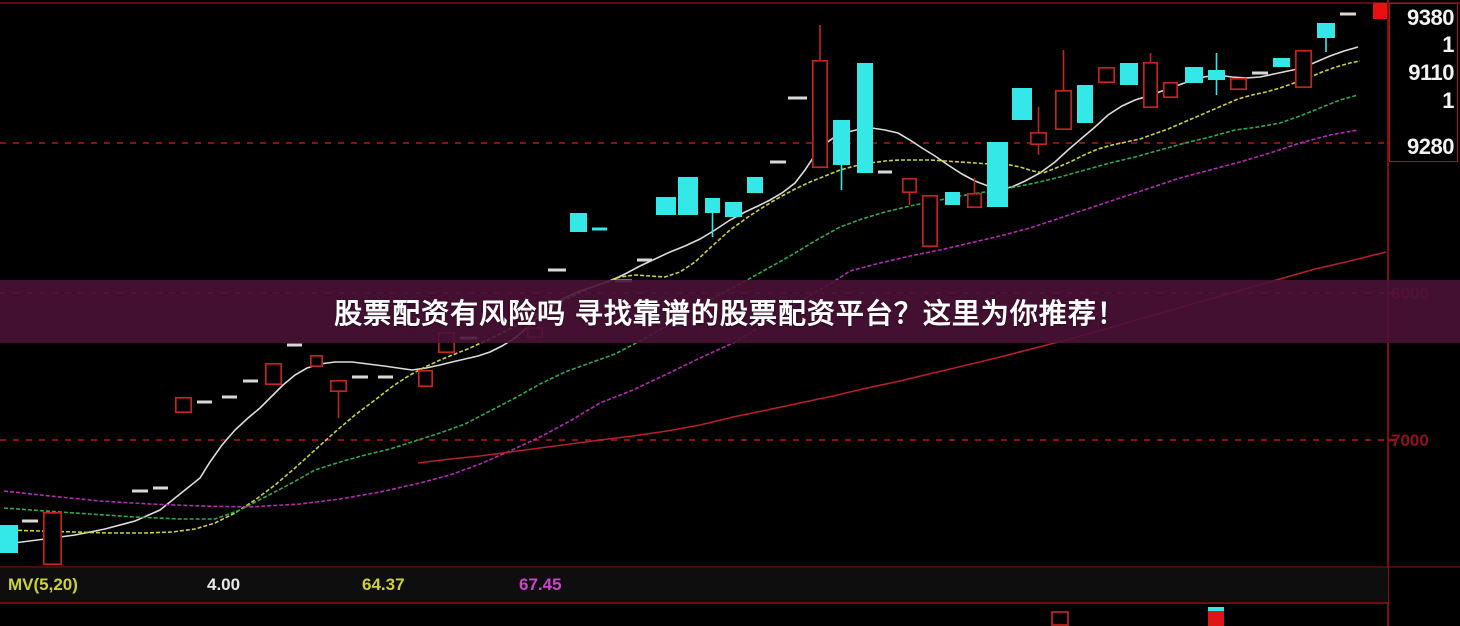  Describe the element at coordinates (694, 585) in the screenshot. I see `indicator-bar: MV(5,20) 4.00 64.37 67.45` at that location.